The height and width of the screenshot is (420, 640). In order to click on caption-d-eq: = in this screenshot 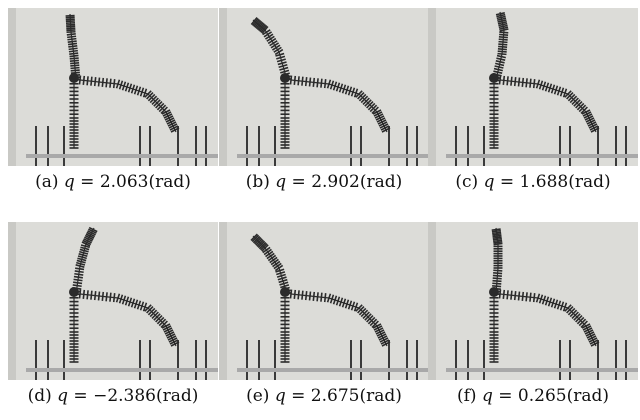, I will do `click(80, 396)`.